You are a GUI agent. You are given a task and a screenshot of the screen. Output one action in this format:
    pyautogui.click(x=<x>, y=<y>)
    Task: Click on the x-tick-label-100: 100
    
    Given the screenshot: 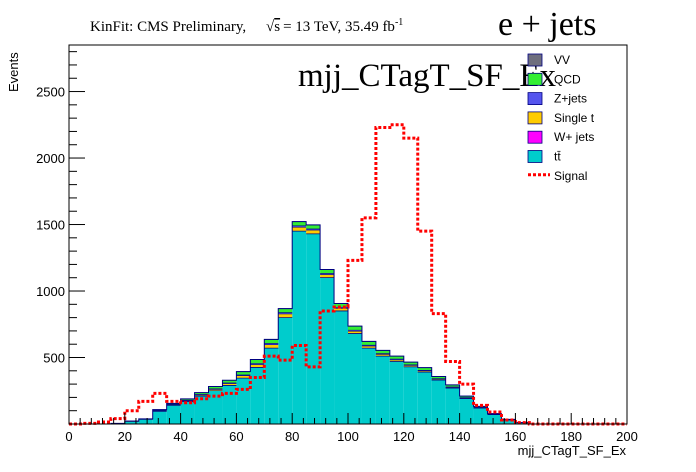 What is the action you would take?
    pyautogui.click(x=348, y=436)
    